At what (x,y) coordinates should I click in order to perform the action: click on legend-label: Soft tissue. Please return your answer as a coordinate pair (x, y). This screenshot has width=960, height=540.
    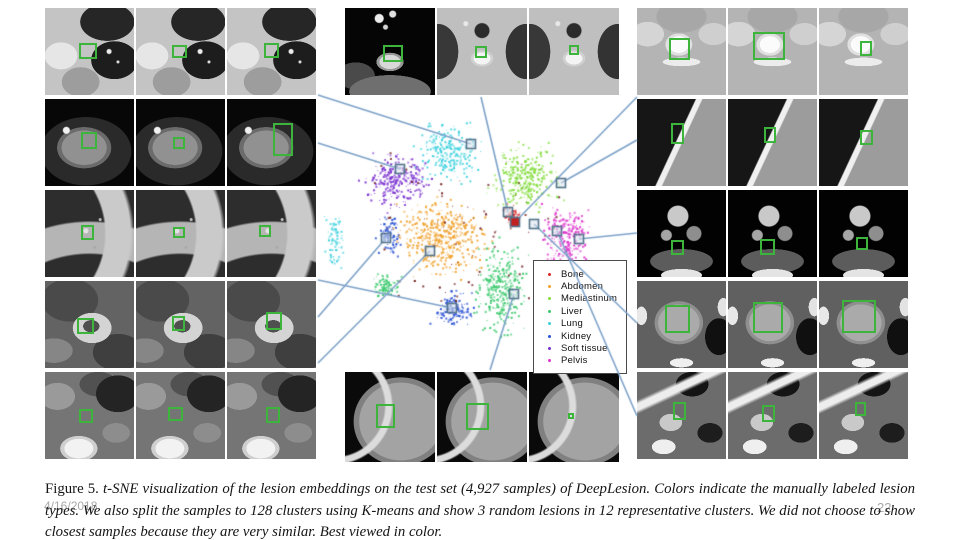
    Looking at the image, I should click on (584, 349).